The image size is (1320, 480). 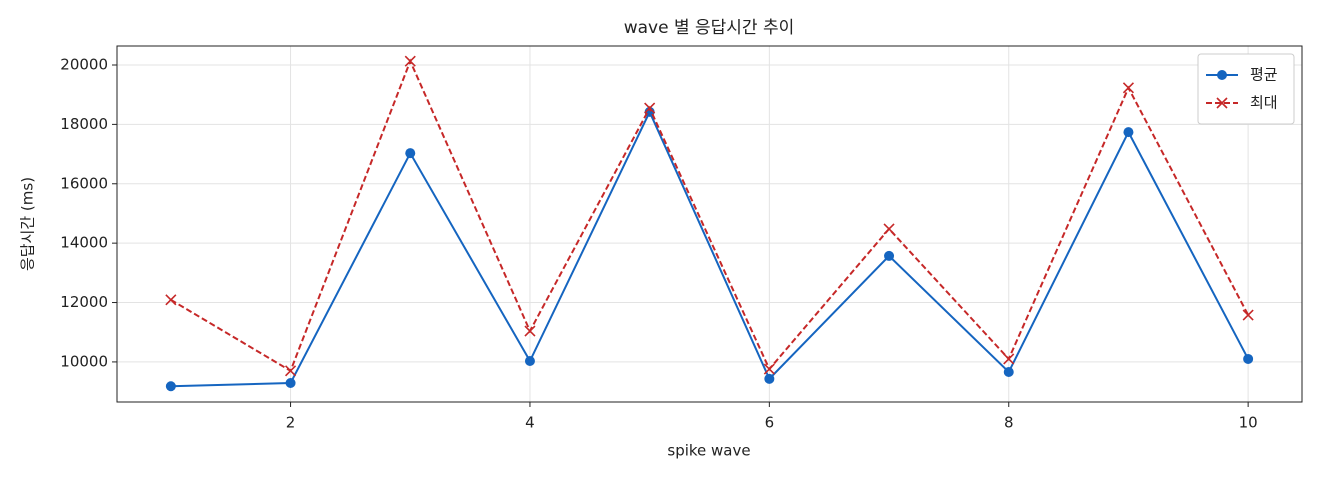 What do you see at coordinates (84, 65) in the screenshot?
I see `y-tick-label: 20000` at bounding box center [84, 65].